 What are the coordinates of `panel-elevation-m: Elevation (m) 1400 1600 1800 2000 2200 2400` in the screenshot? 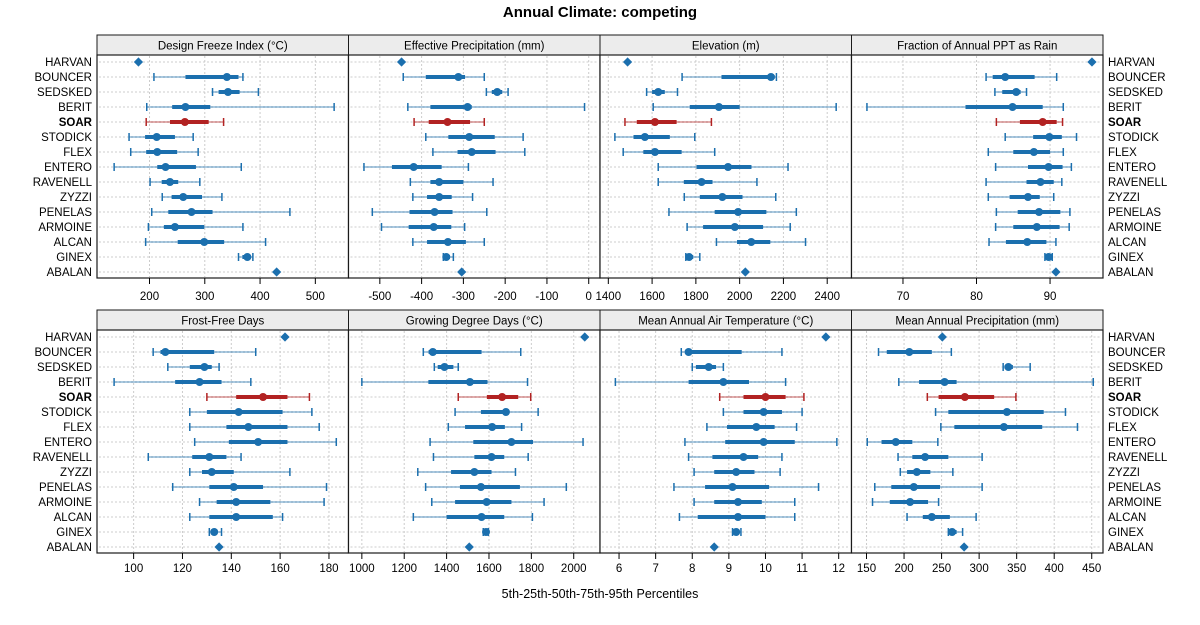 It's located at (724, 168).